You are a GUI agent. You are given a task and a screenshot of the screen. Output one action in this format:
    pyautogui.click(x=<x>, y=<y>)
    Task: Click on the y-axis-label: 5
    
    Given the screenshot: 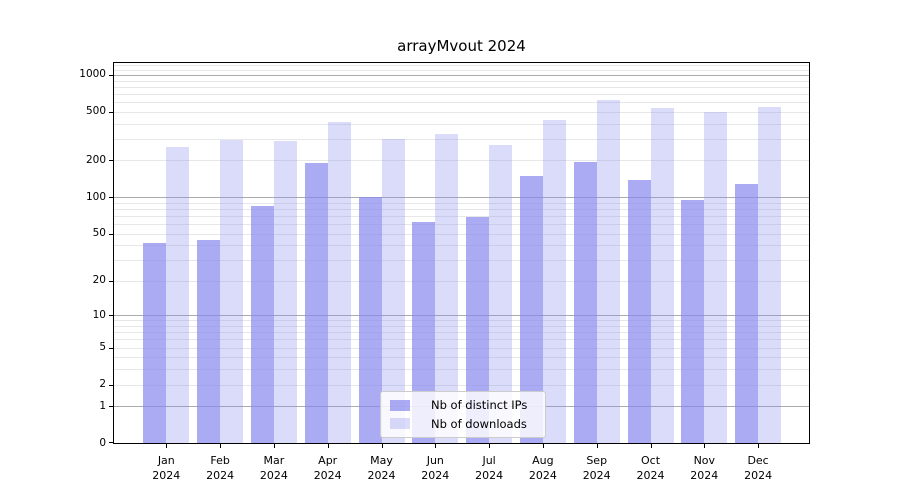 What is the action you would take?
    pyautogui.click(x=102, y=347)
    